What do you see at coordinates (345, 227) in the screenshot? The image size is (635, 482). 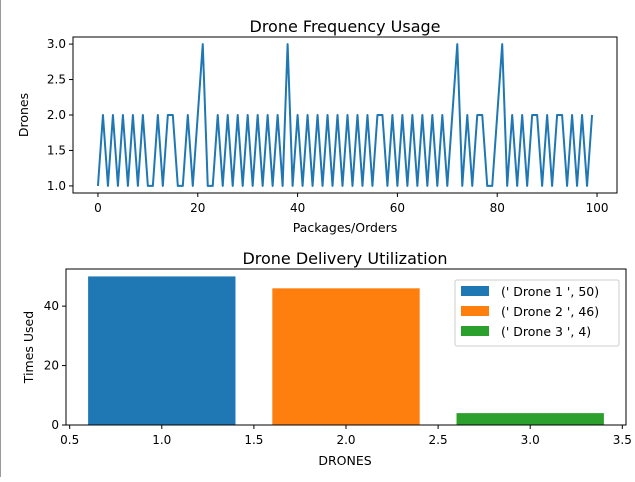 I see `line-x-axis-label: Packages/Orders` at bounding box center [345, 227].